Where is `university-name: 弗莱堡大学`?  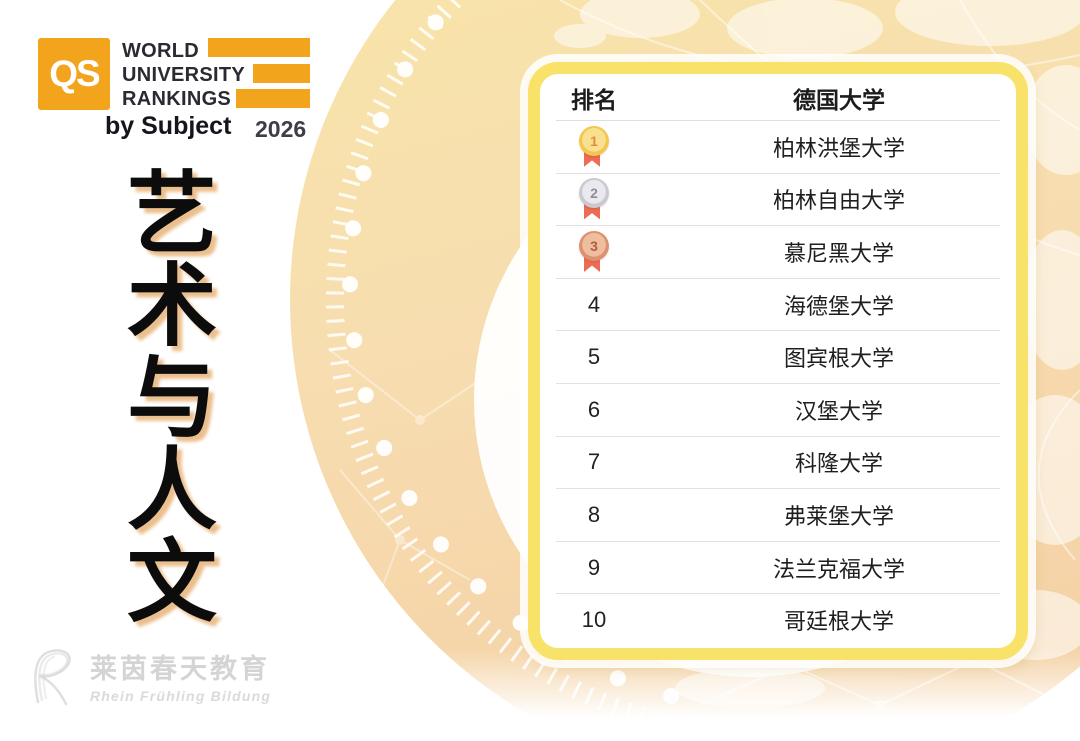
university-name: 弗莱堡大学 is located at coordinates (838, 516).